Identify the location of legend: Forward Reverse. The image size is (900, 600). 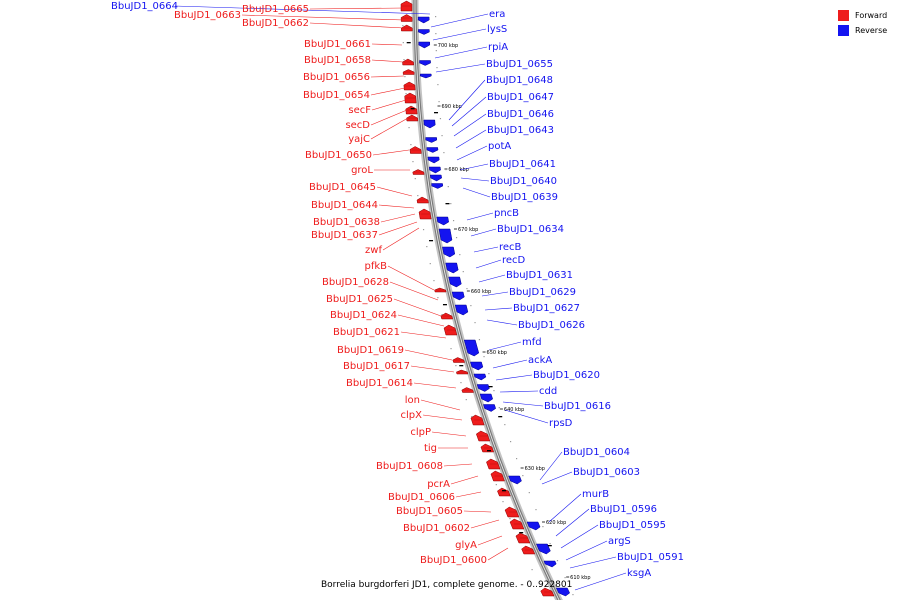
(862, 23).